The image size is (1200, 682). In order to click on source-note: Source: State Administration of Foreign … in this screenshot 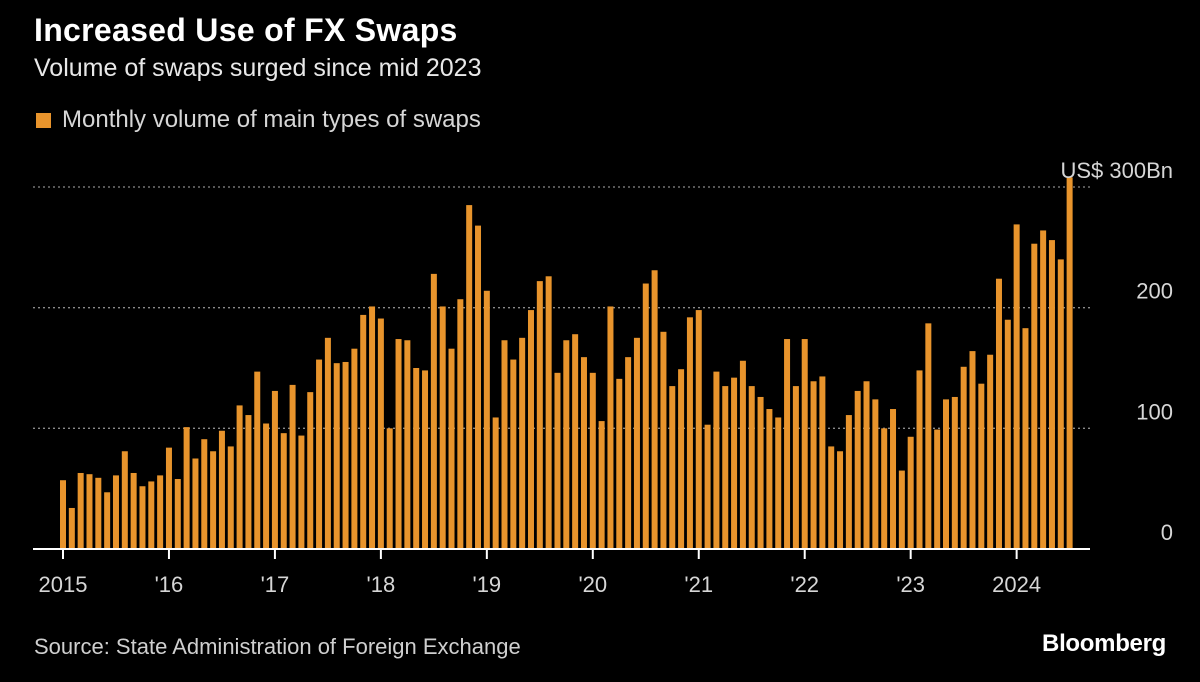, I will do `click(277, 646)`.